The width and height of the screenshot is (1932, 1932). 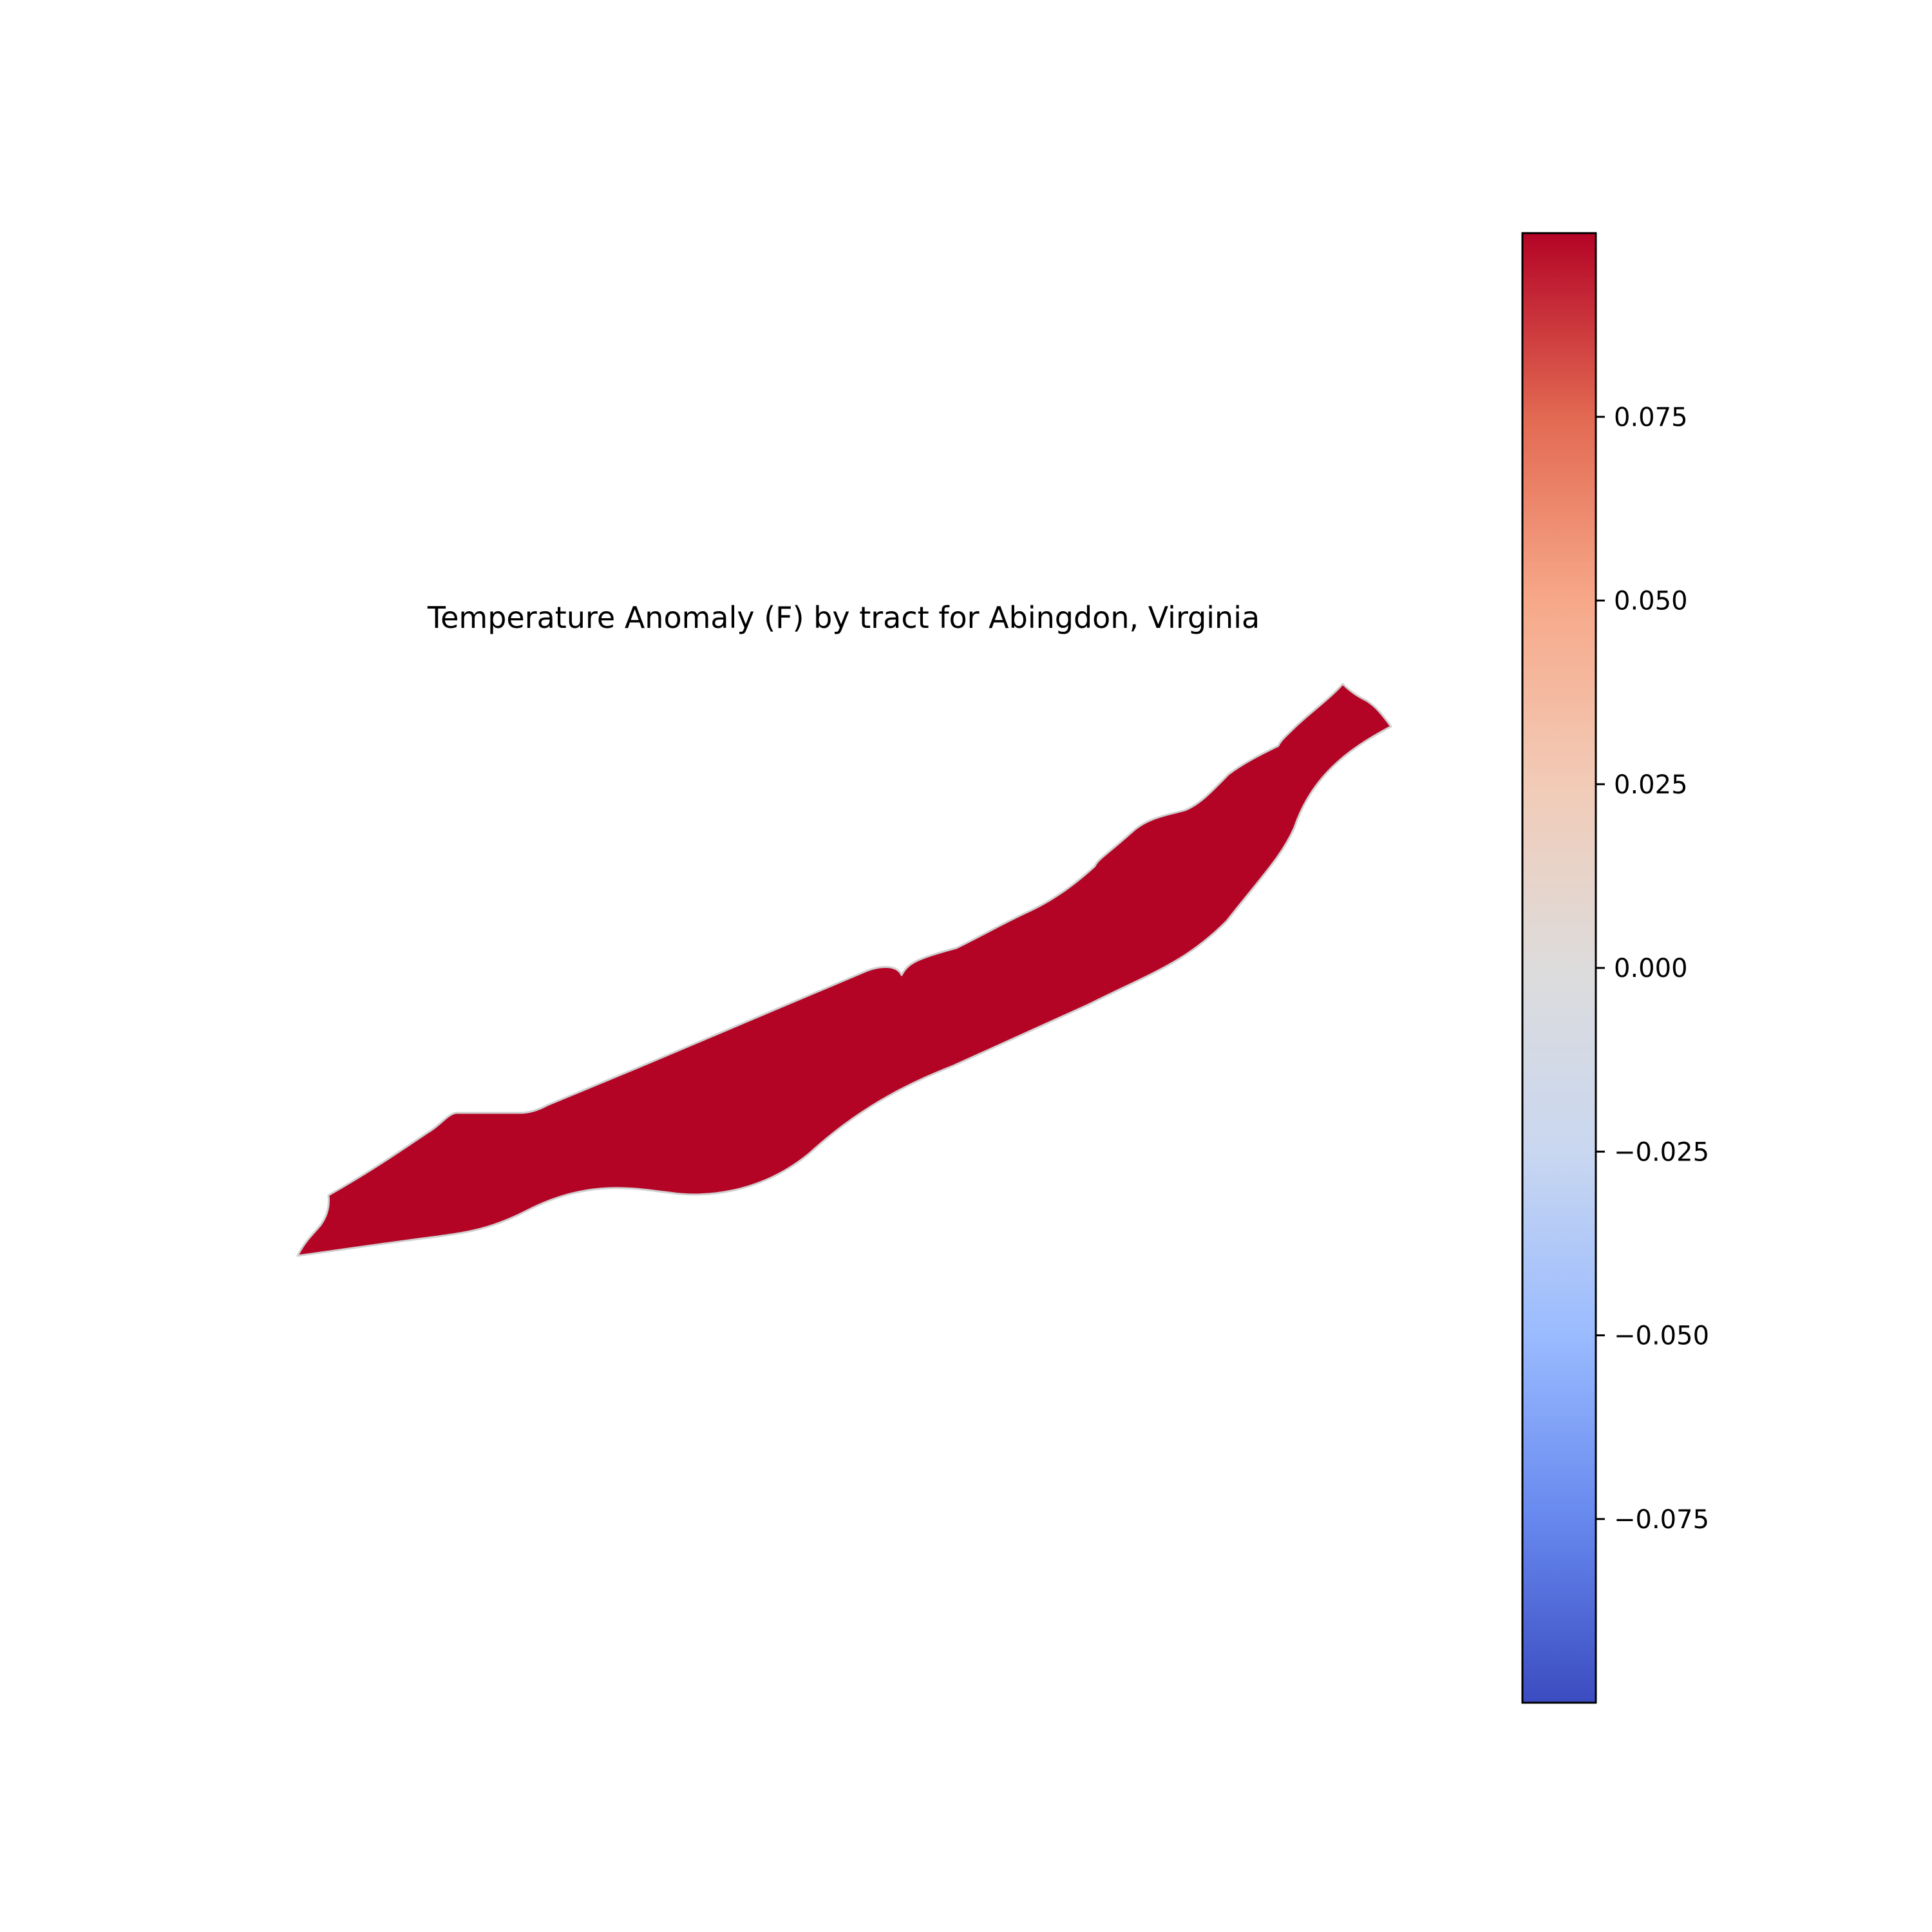 I want to click on colorbar-tick-label: −0.025, so click(x=1661, y=1152).